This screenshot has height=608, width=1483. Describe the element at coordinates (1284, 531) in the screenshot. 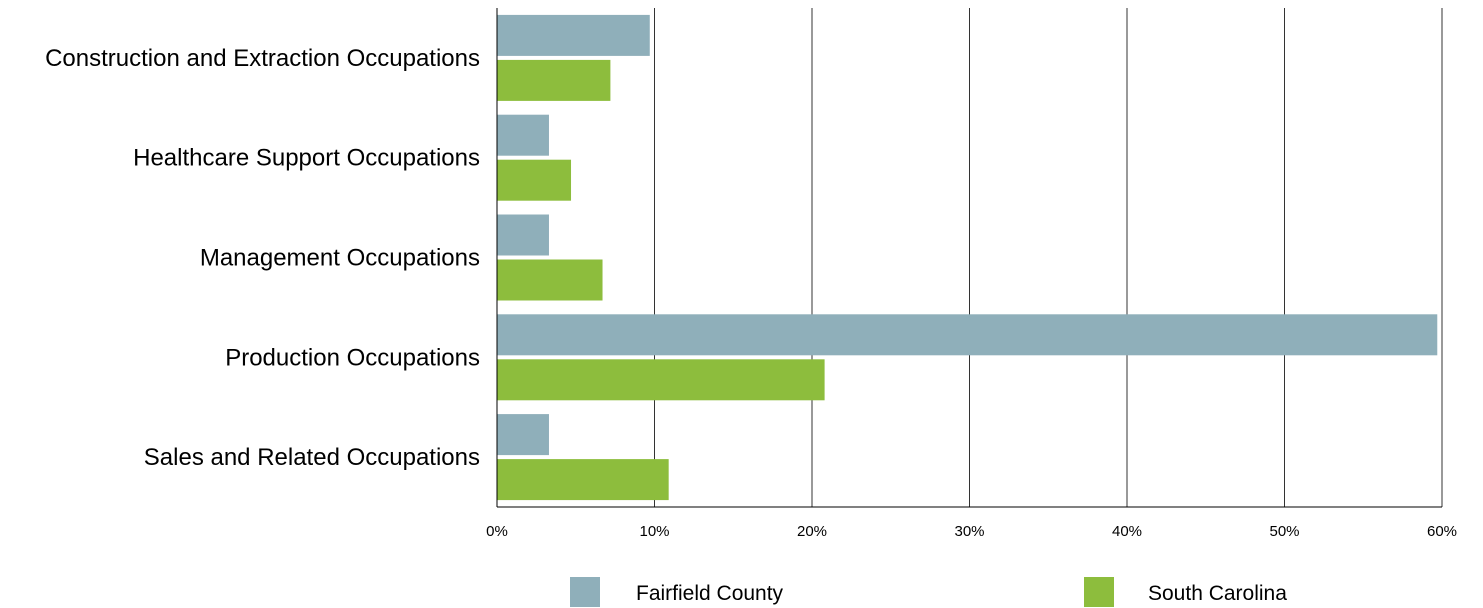

I see `x-tick-label: 50%` at that location.